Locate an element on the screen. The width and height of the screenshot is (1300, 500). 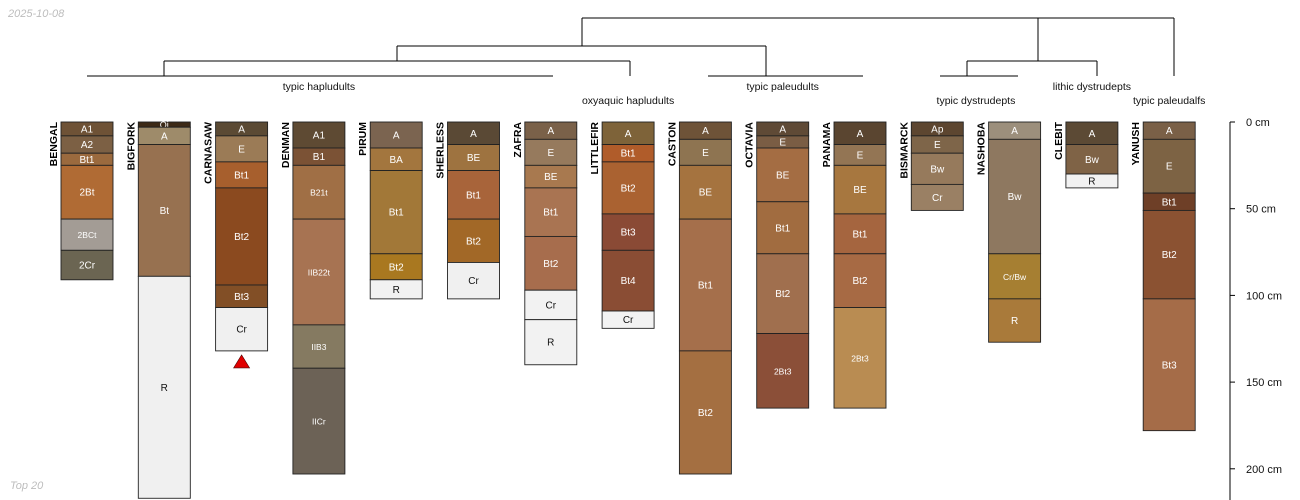
profile-caston: CASTON AE BE Bt1 Bt2 is located at coordinates (699, 298).